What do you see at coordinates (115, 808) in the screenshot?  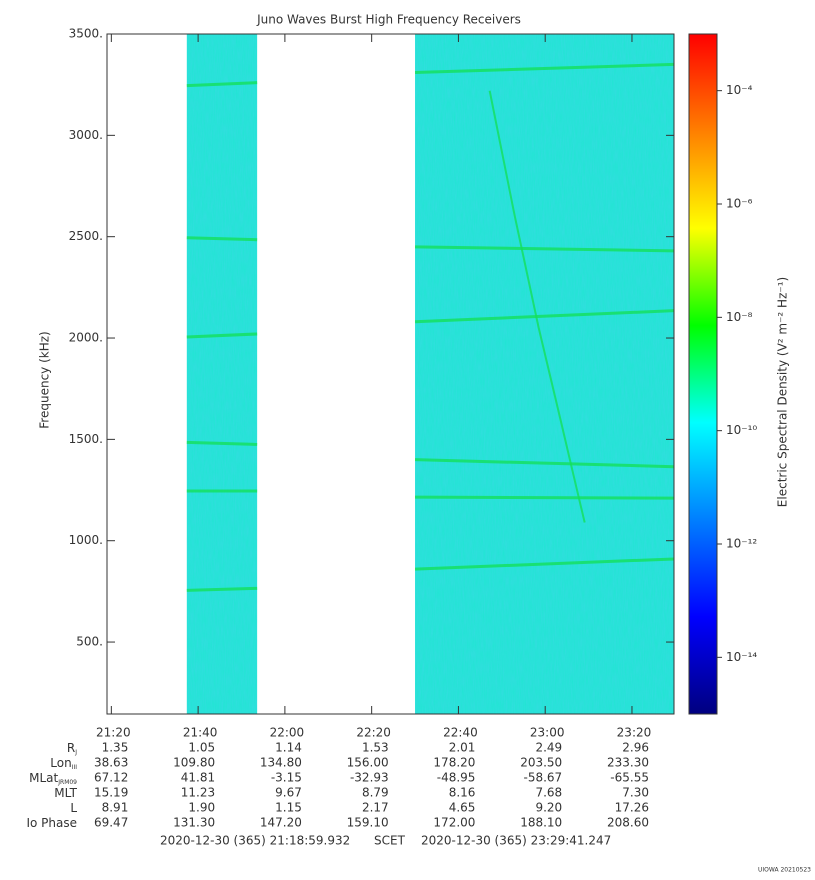 I see `ephemeris-value: 8.91` at bounding box center [115, 808].